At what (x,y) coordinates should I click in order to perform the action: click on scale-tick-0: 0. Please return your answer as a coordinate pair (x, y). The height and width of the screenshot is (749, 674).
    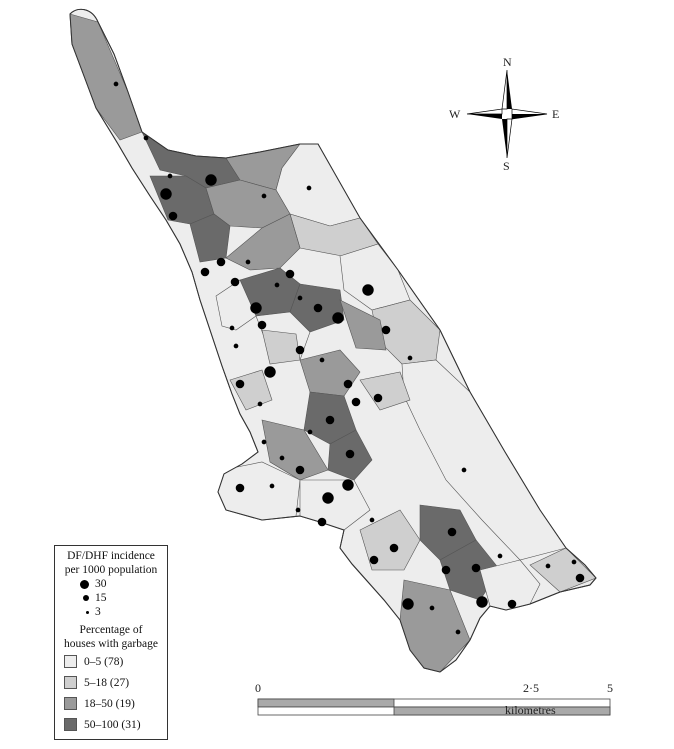
    Looking at the image, I should click on (258, 688).